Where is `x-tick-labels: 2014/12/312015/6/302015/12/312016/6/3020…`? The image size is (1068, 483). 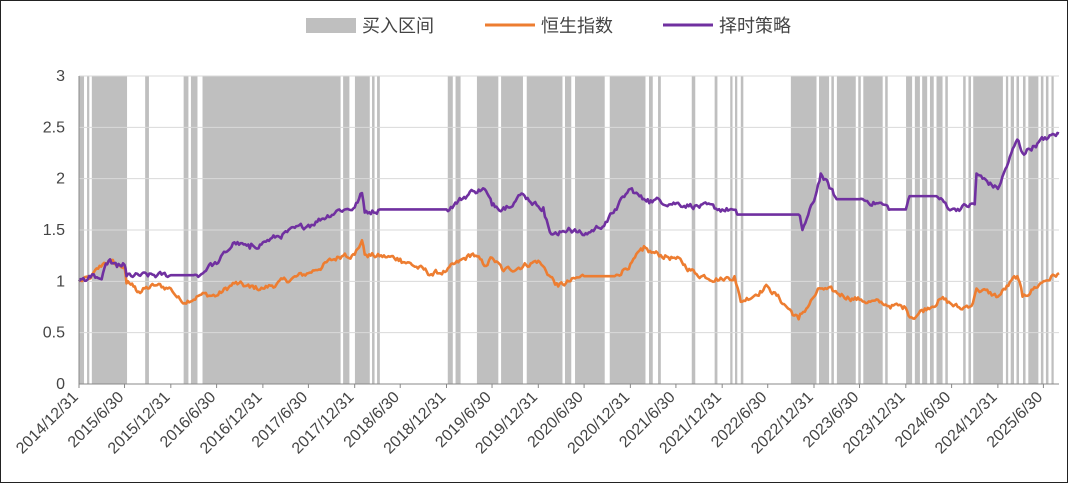
x-tick-labels: 2014/12/312015/6/302015/12/312016/6/3020… is located at coordinates (529, 420).